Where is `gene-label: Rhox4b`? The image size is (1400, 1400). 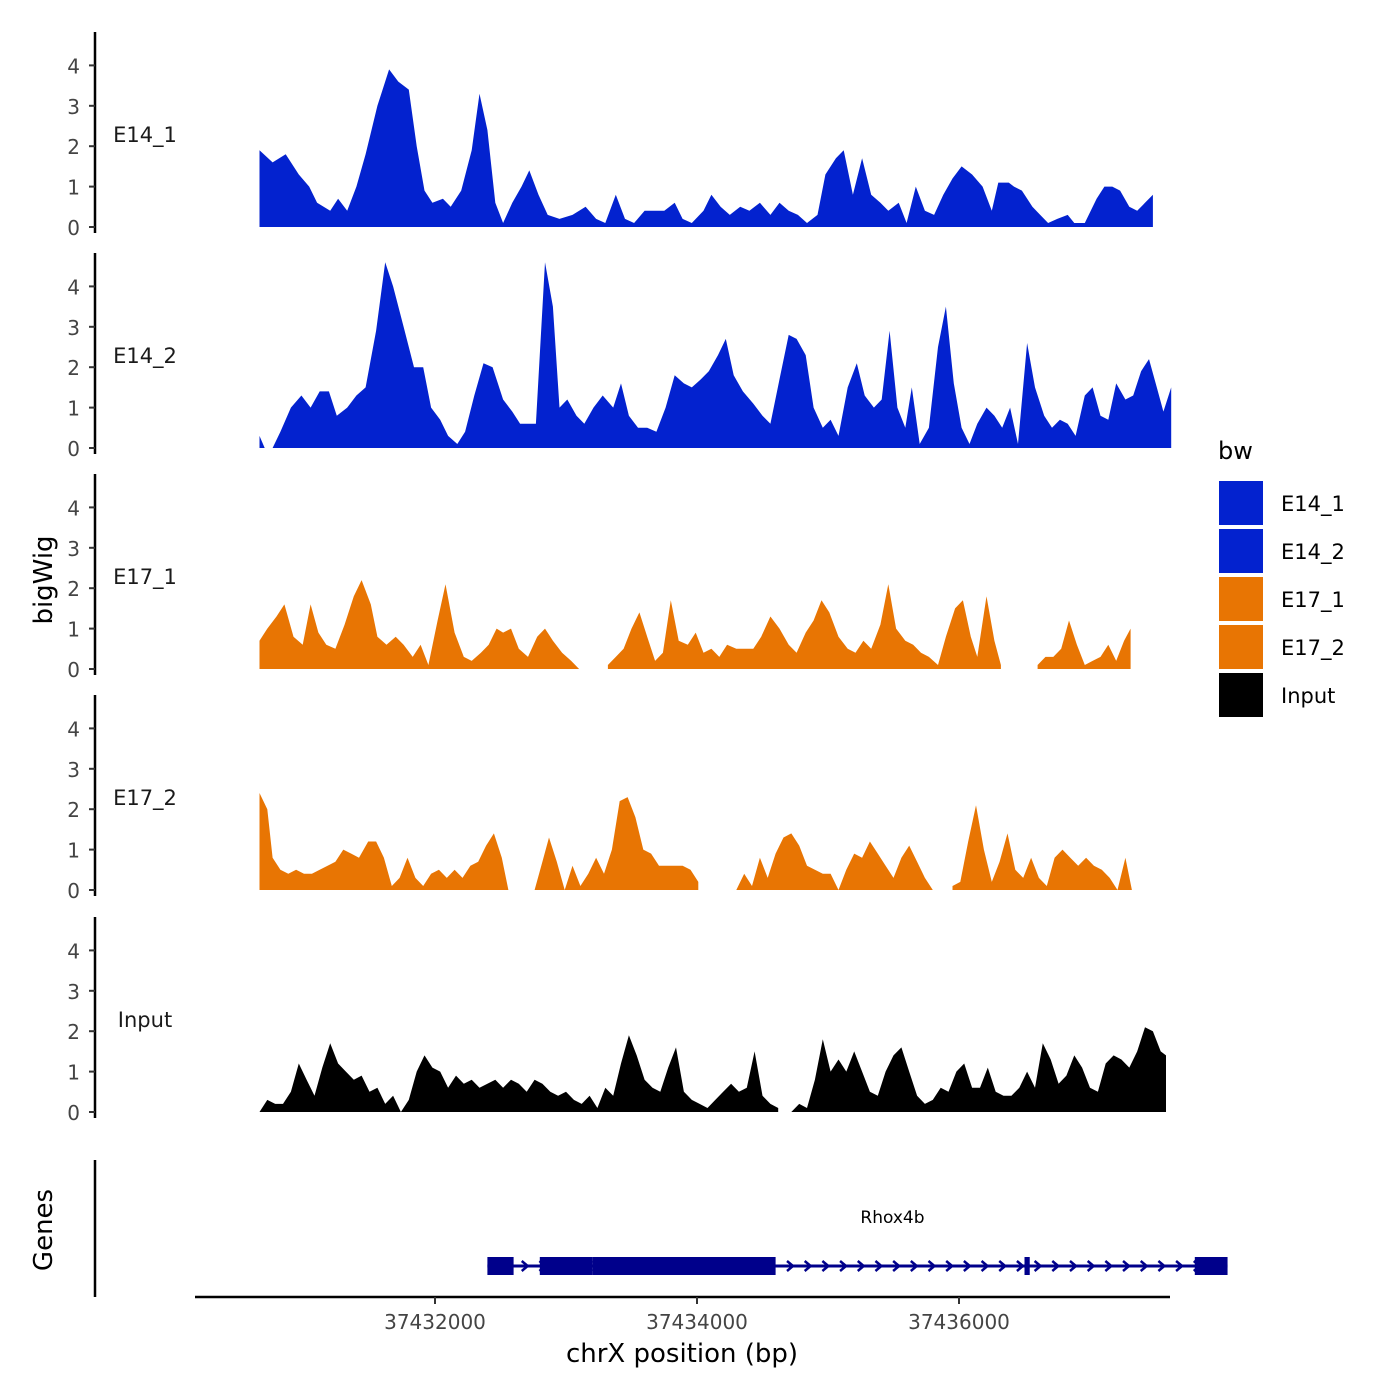
gene-label: Rhox4b is located at coordinates (892, 1218).